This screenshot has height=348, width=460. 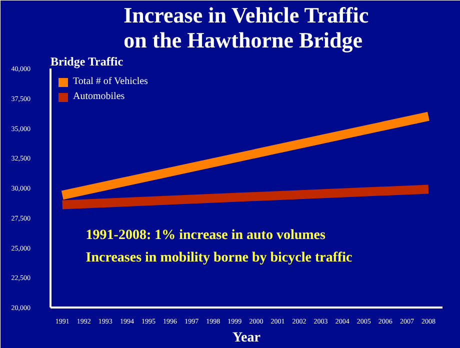 What do you see at coordinates (206, 235) in the screenshot?
I see `annotation: 1991-2008: 1% increase in auto volumes` at bounding box center [206, 235].